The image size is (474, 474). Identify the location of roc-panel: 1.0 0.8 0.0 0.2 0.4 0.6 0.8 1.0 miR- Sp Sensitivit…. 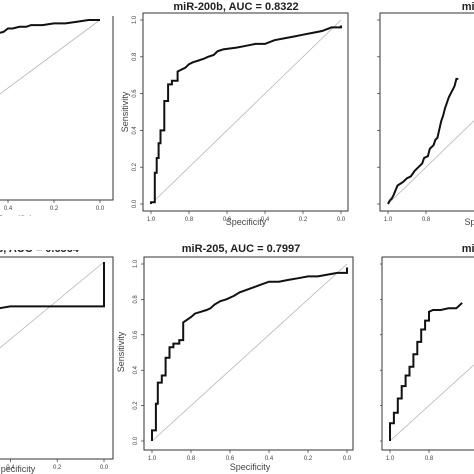
(411, 114).